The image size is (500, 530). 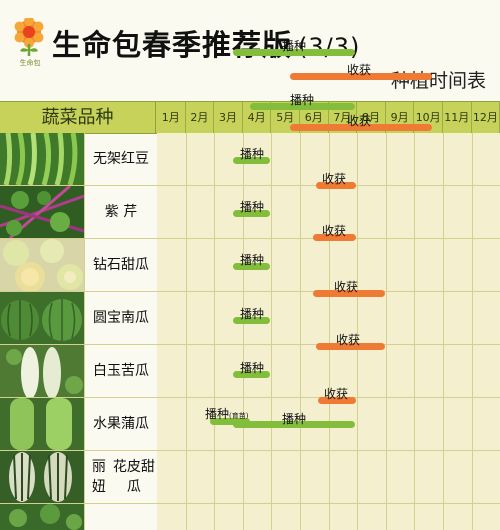 What do you see at coordinates (121, 318) in the screenshot?
I see `veg-name: 圆宝南瓜` at bounding box center [121, 318].